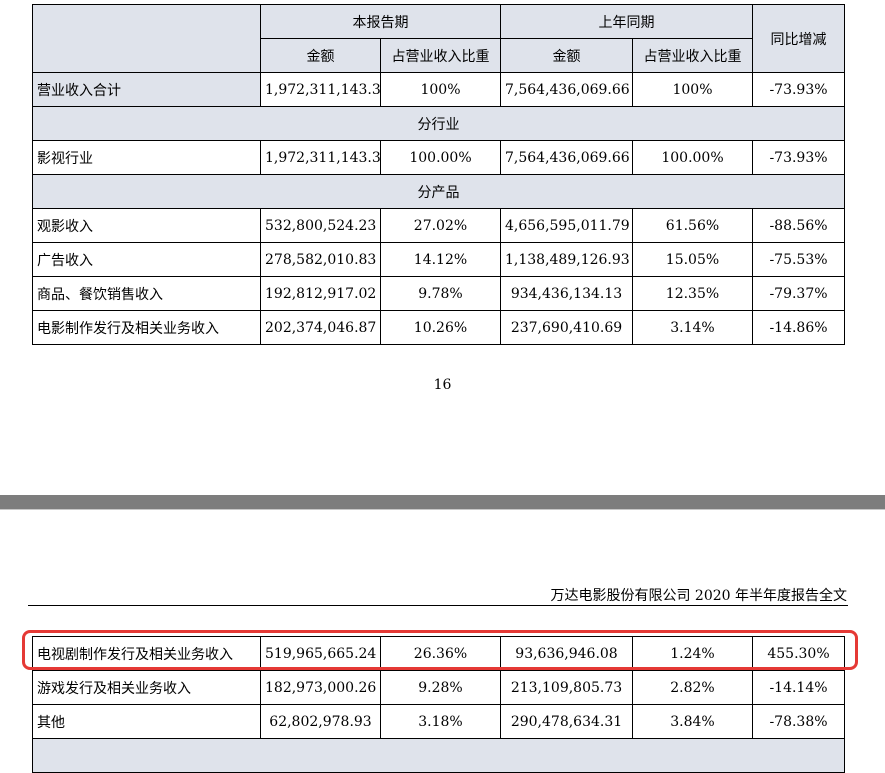 Image resolution: width=885 pixels, height=773 pixels. I want to click on cell-ratio: 9.28%, so click(440, 687).